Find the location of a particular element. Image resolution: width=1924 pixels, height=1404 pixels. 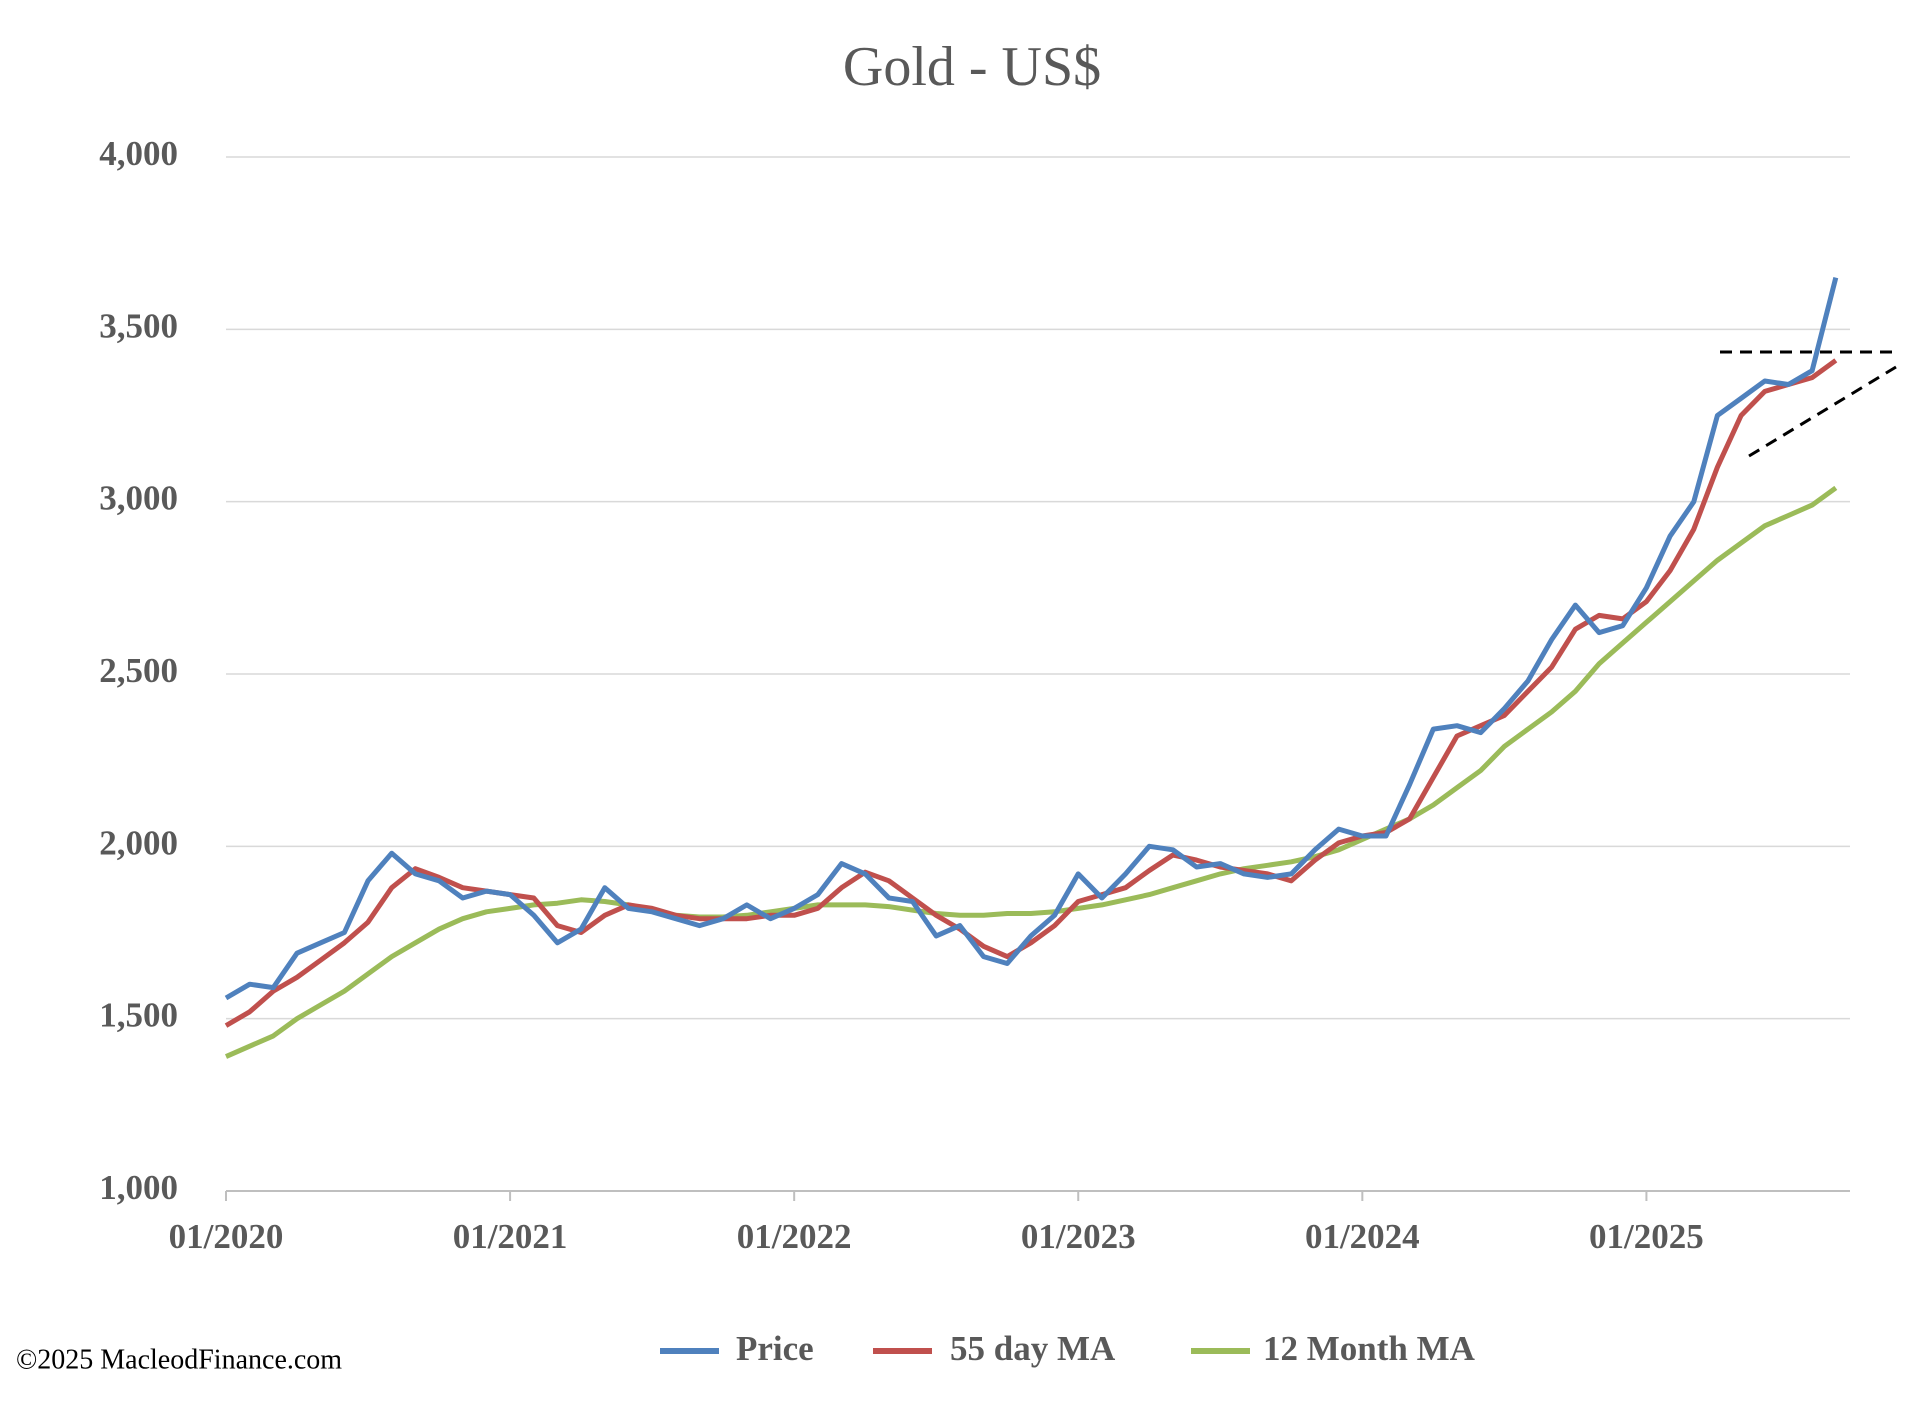

y-tick-label: 2,000 is located at coordinates (138, 842).